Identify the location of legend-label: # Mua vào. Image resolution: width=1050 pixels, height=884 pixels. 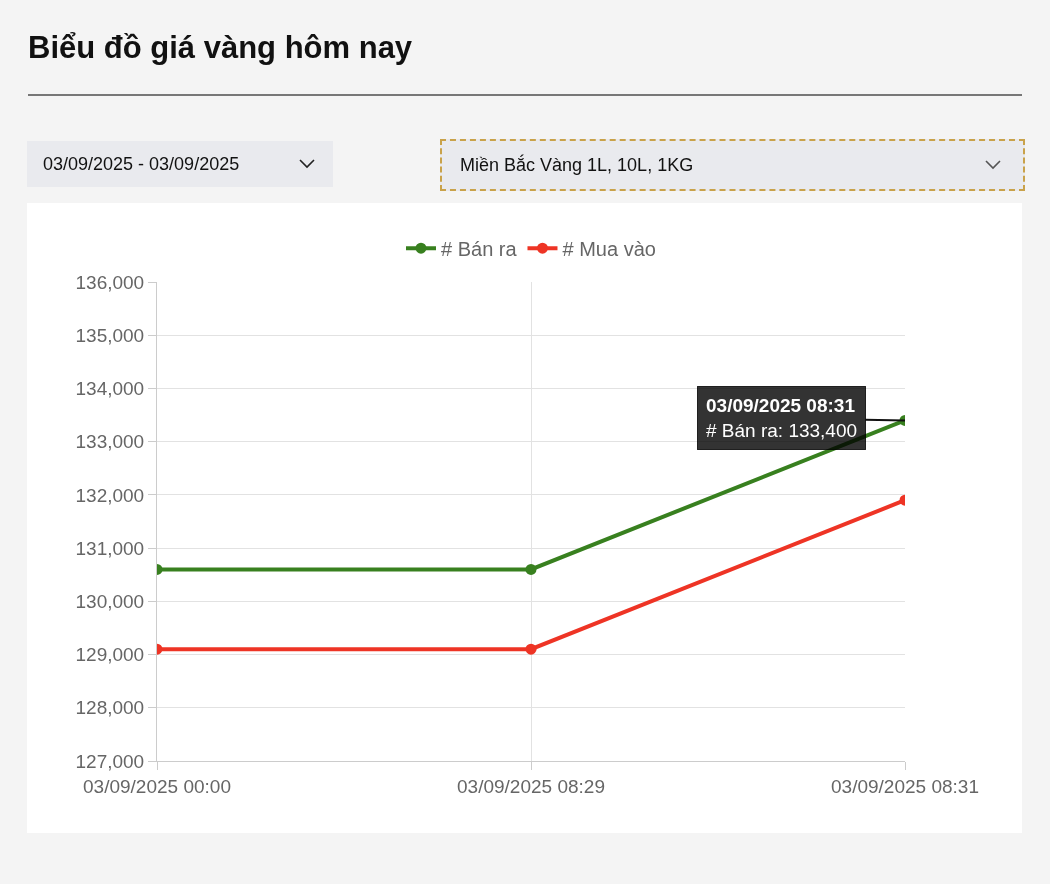
(609, 248).